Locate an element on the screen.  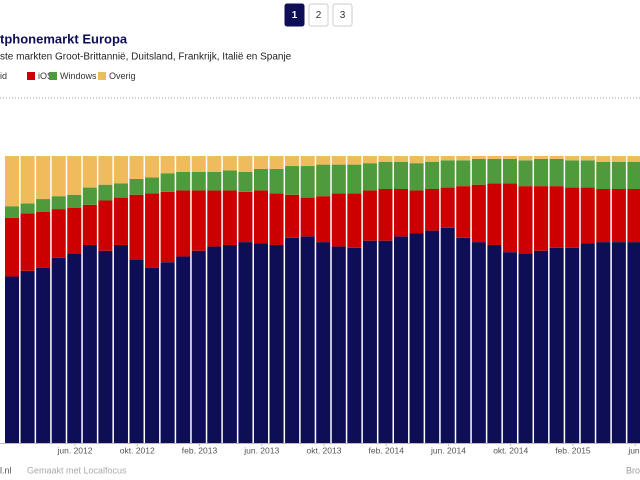
legend-label: iOS is located at coordinates (45, 76).